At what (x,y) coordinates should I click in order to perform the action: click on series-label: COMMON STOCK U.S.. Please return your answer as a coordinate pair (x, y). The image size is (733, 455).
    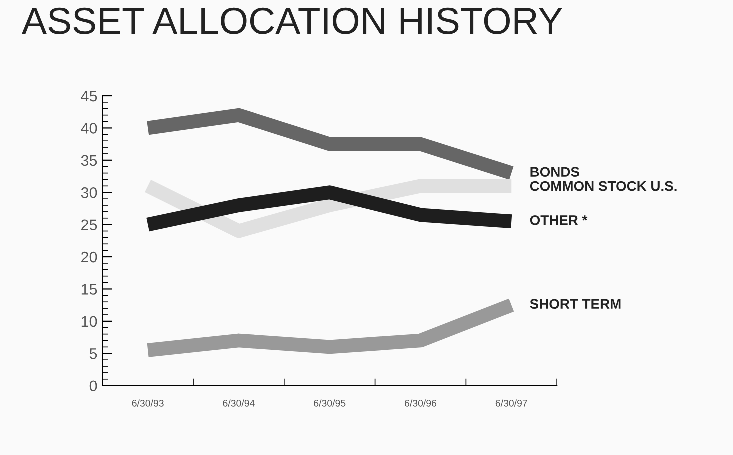
    Looking at the image, I should click on (603, 186).